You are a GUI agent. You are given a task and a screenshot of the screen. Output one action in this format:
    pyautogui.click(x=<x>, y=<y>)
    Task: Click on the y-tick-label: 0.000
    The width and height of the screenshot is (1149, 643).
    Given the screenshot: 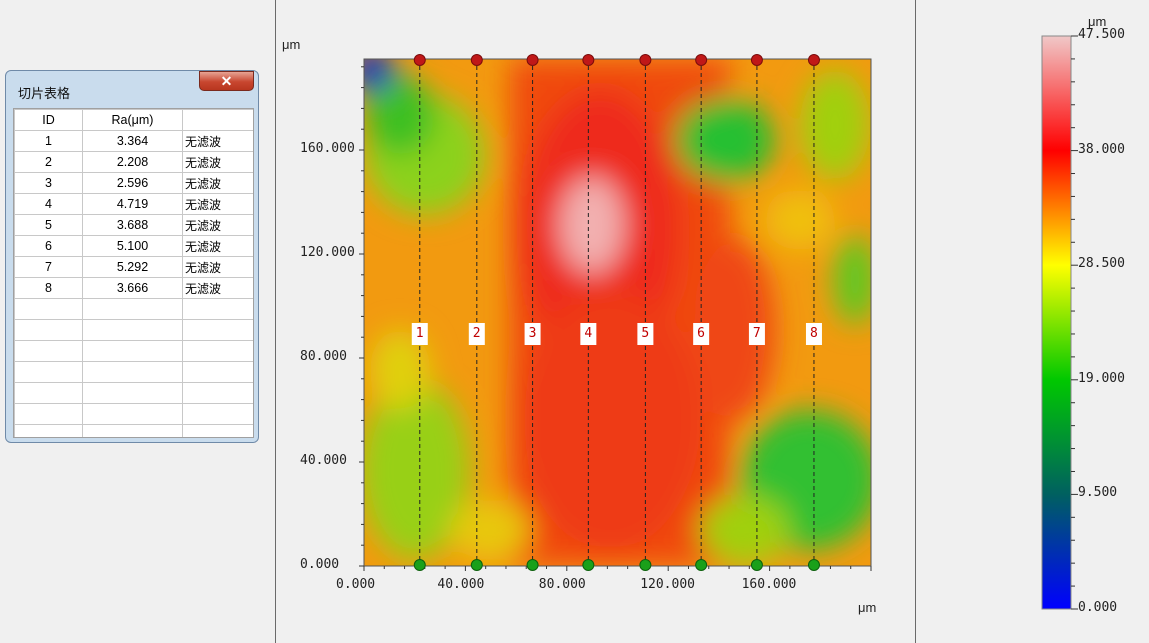 What is the action you would take?
    pyautogui.click(x=320, y=564)
    